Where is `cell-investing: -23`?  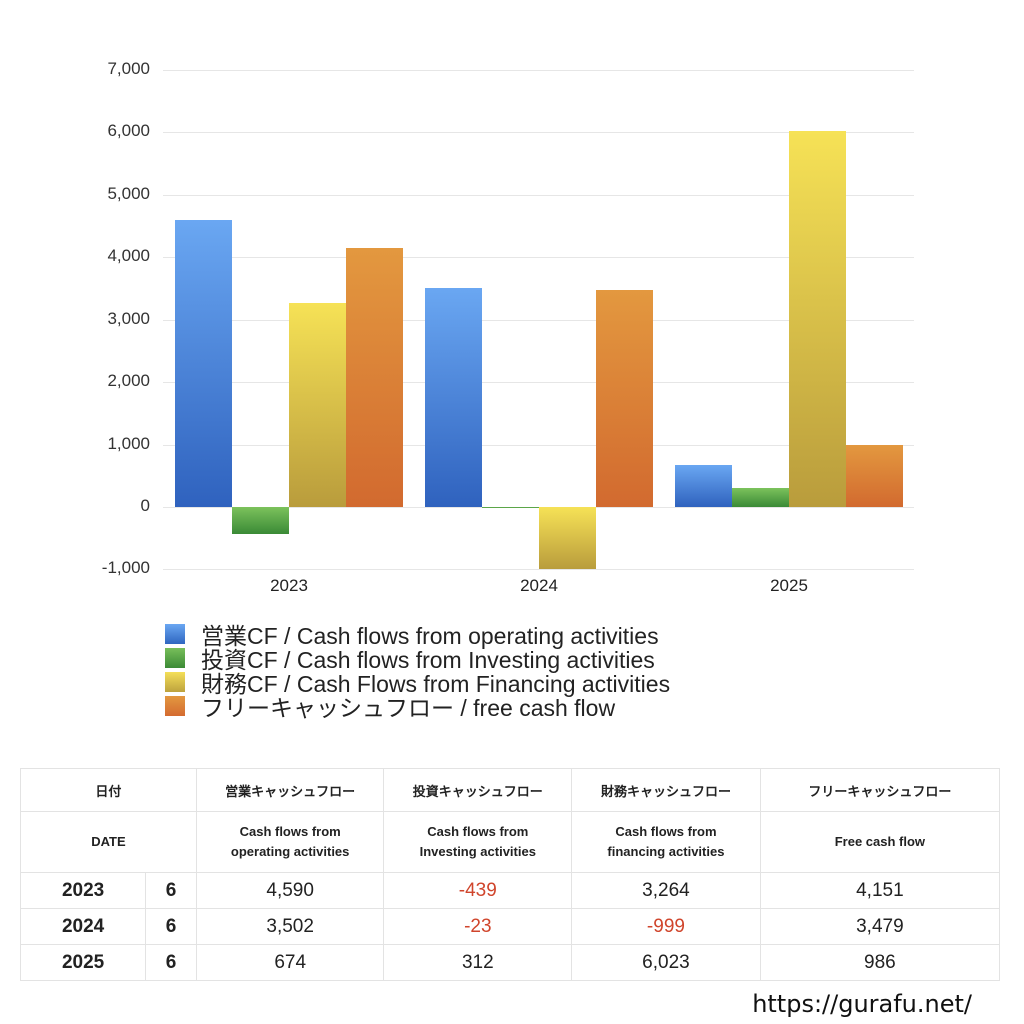 cell-investing: -23 is located at coordinates (478, 926).